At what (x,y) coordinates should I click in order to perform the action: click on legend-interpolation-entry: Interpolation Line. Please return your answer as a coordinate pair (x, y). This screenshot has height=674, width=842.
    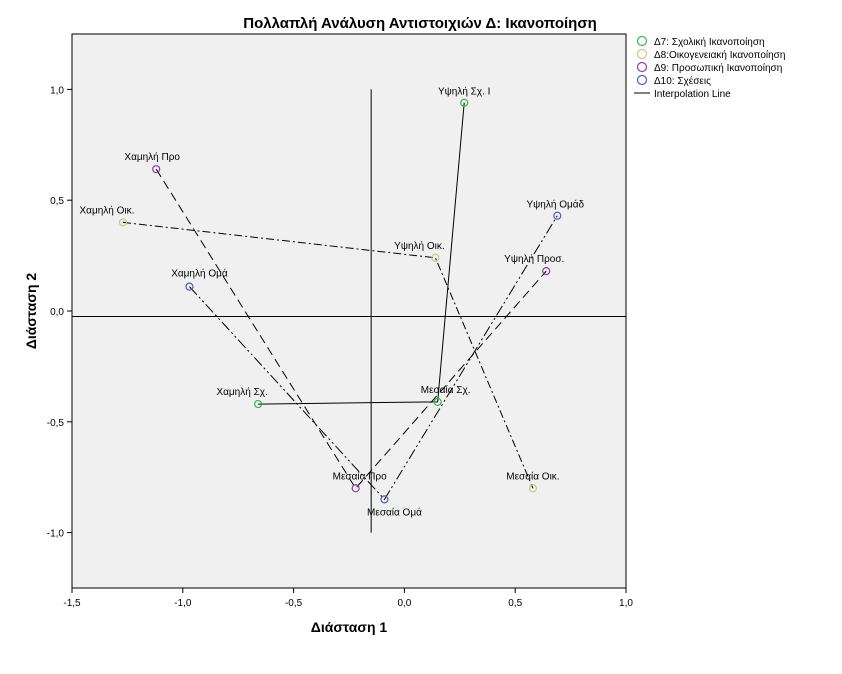
    Looking at the image, I should click on (692, 94).